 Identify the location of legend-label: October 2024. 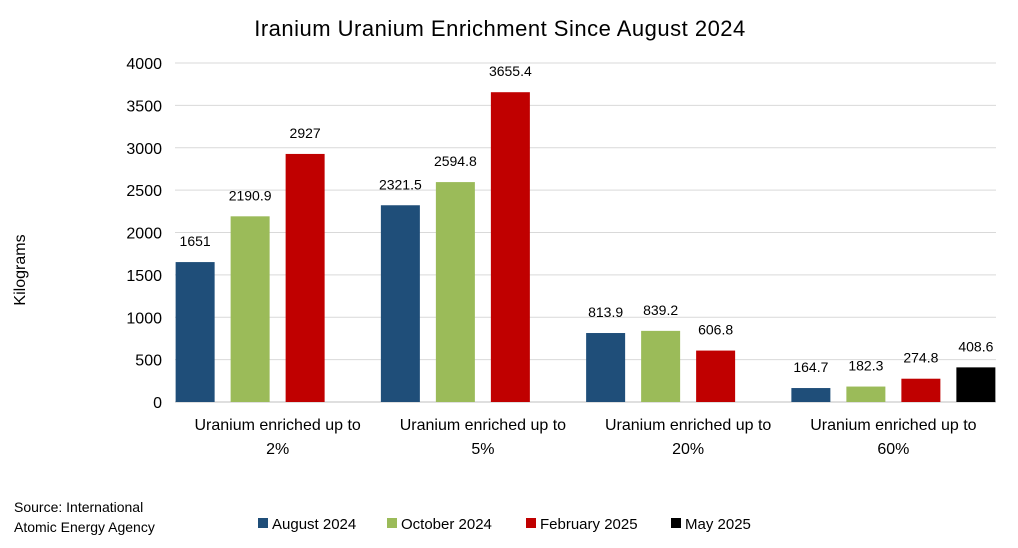
(446, 524).